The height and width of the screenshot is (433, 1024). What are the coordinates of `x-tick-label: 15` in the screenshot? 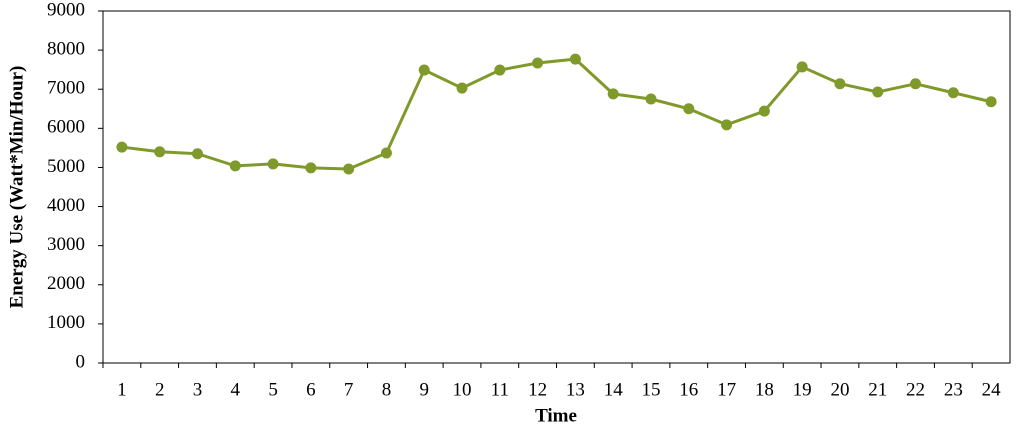 It's located at (650, 389).